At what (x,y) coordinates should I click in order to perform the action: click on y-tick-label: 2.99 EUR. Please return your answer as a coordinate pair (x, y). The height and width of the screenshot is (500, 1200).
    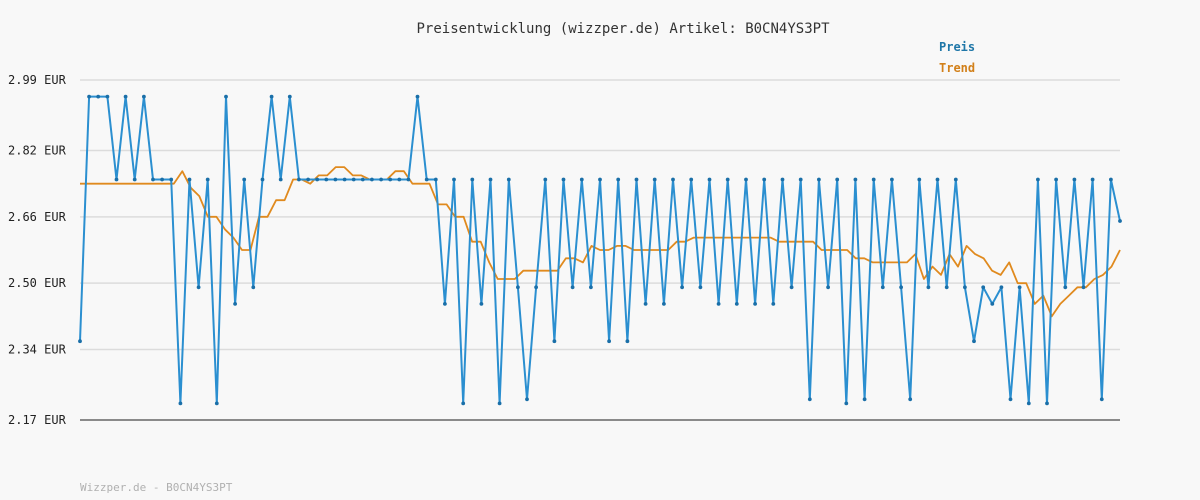
    Looking at the image, I should click on (37, 80).